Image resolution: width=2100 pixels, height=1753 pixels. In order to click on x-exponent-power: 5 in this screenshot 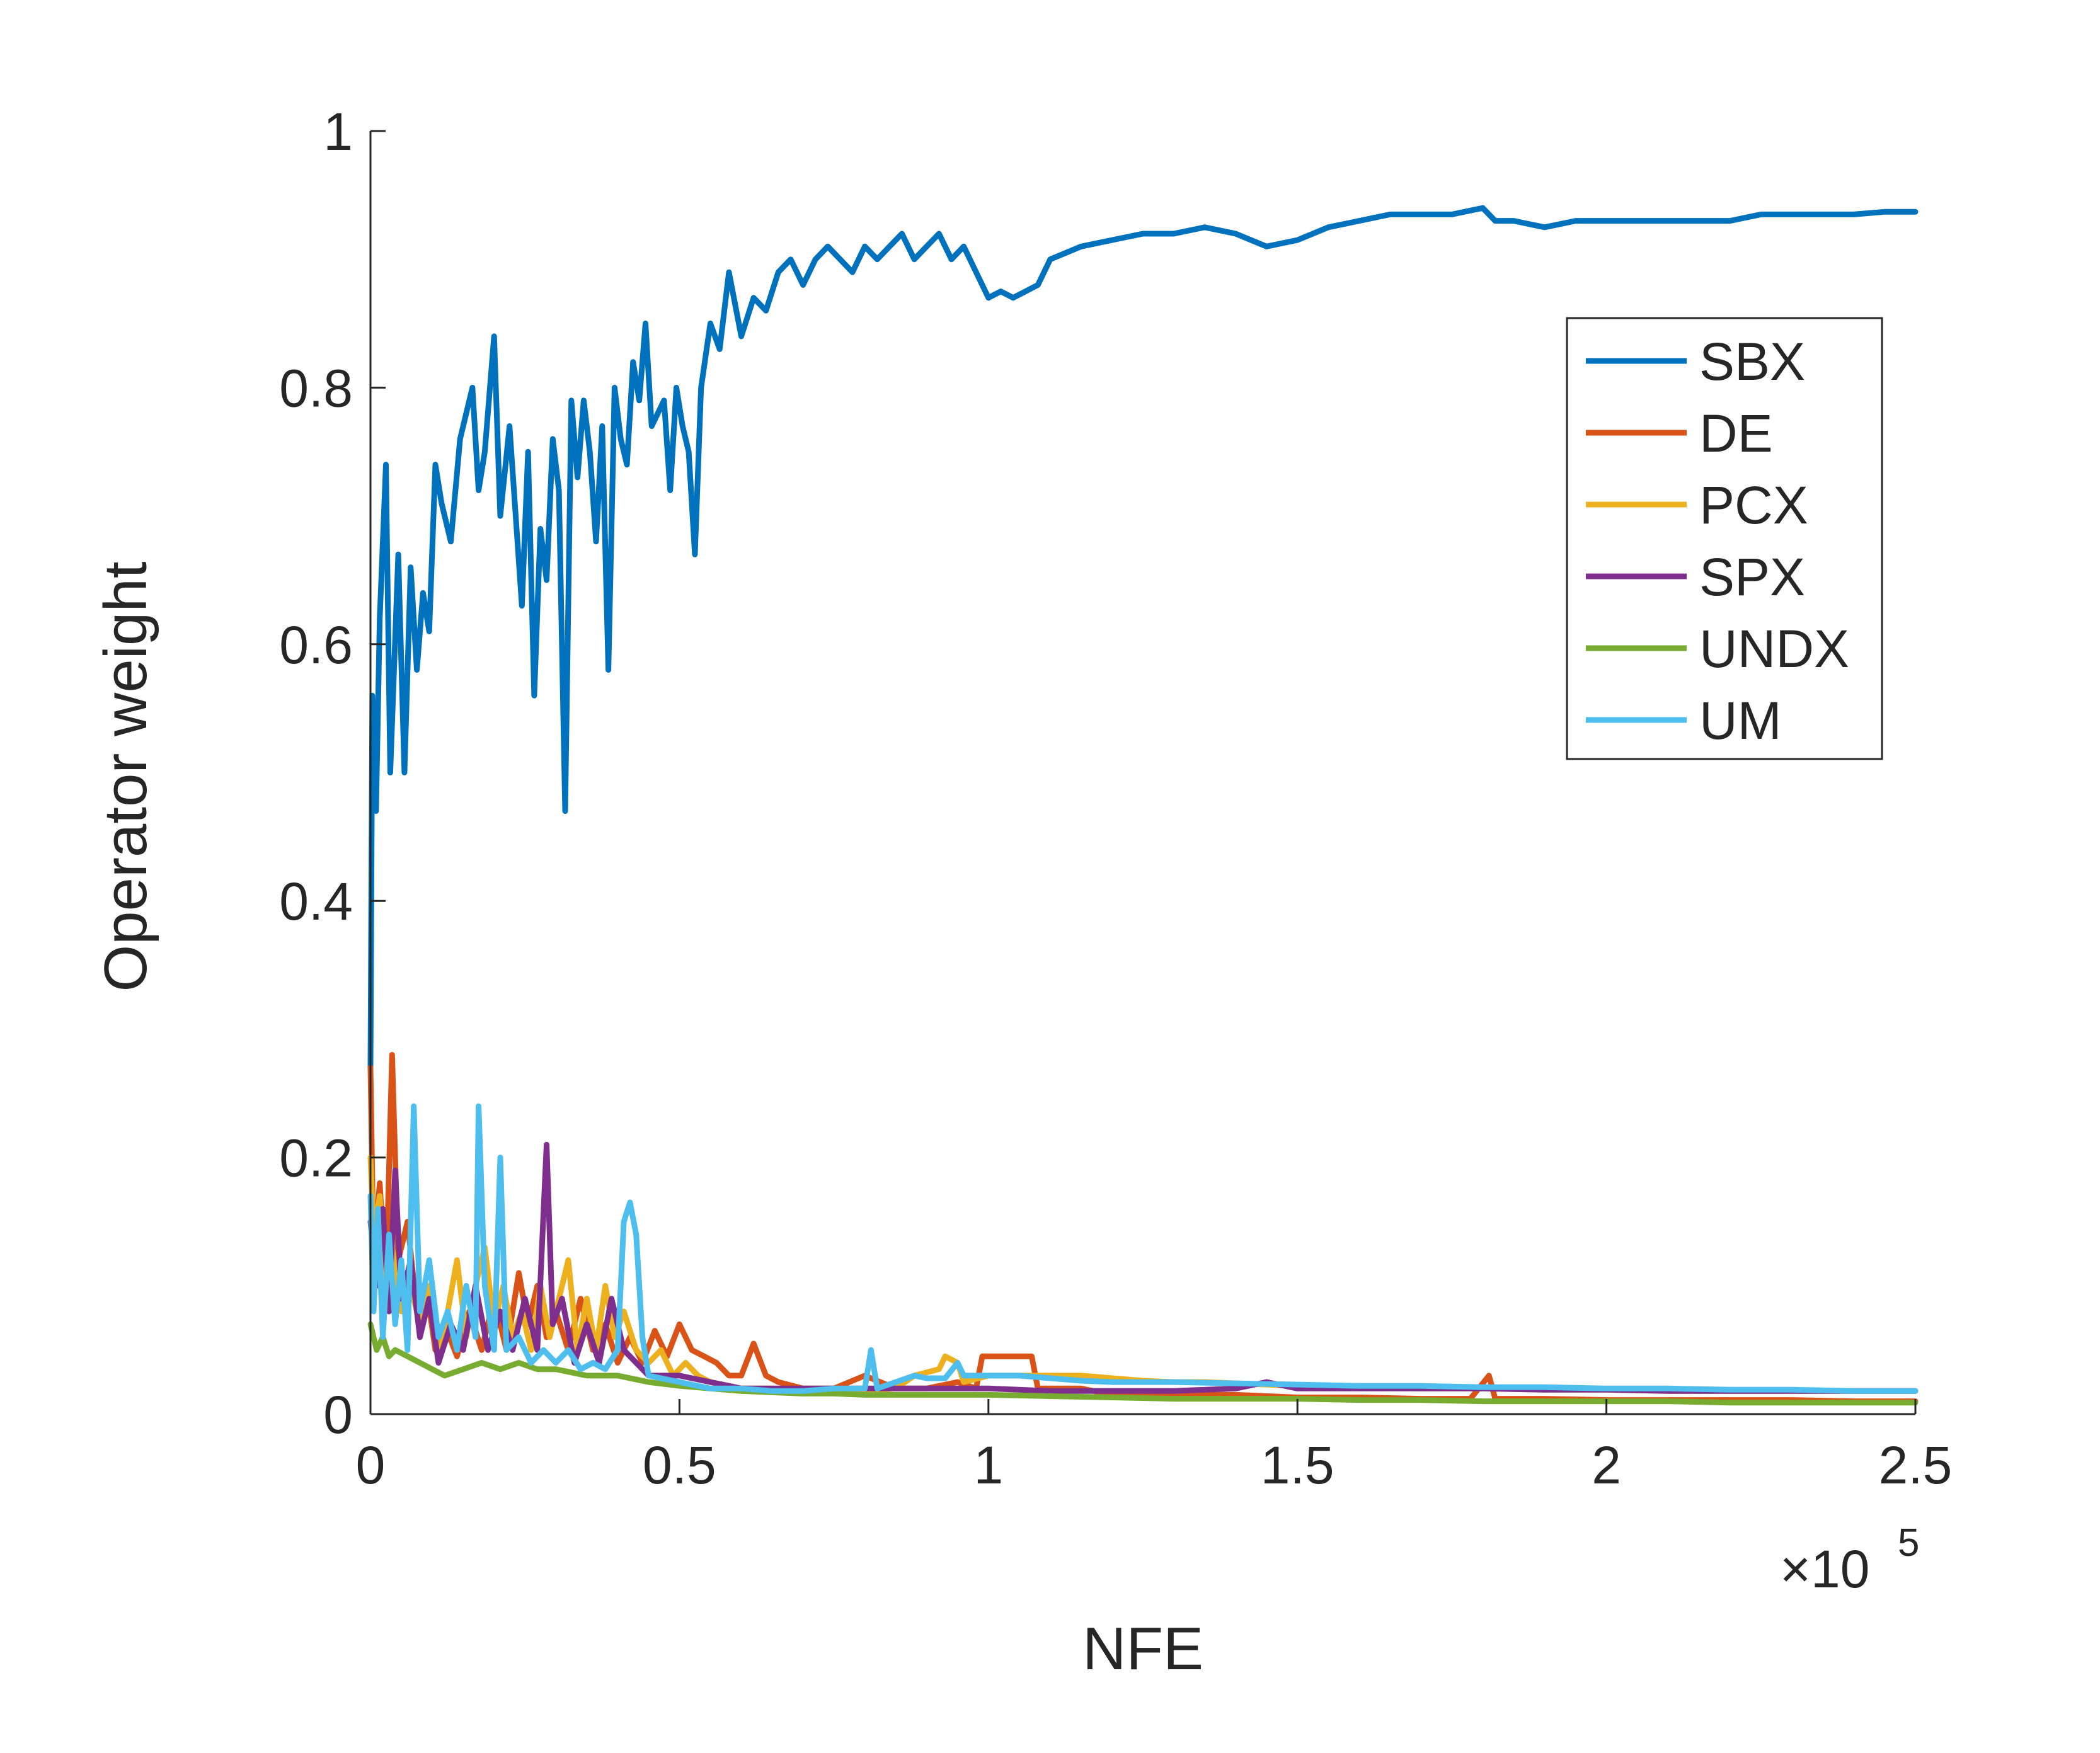, I will do `click(1908, 1543)`.